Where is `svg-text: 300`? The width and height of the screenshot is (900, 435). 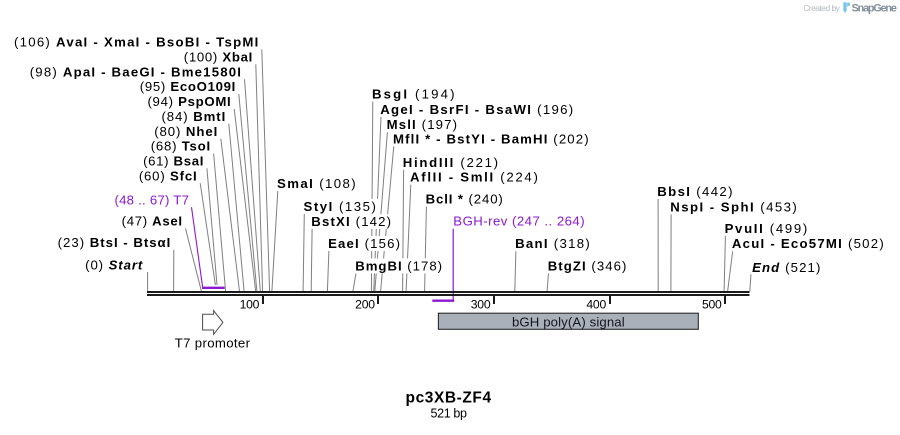 svg-text: 300 is located at coordinates (481, 304).